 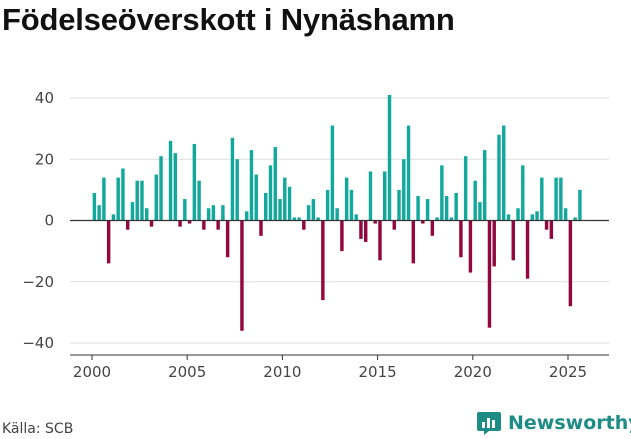 I want to click on brand-name: Newsworthy, so click(x=569, y=423).